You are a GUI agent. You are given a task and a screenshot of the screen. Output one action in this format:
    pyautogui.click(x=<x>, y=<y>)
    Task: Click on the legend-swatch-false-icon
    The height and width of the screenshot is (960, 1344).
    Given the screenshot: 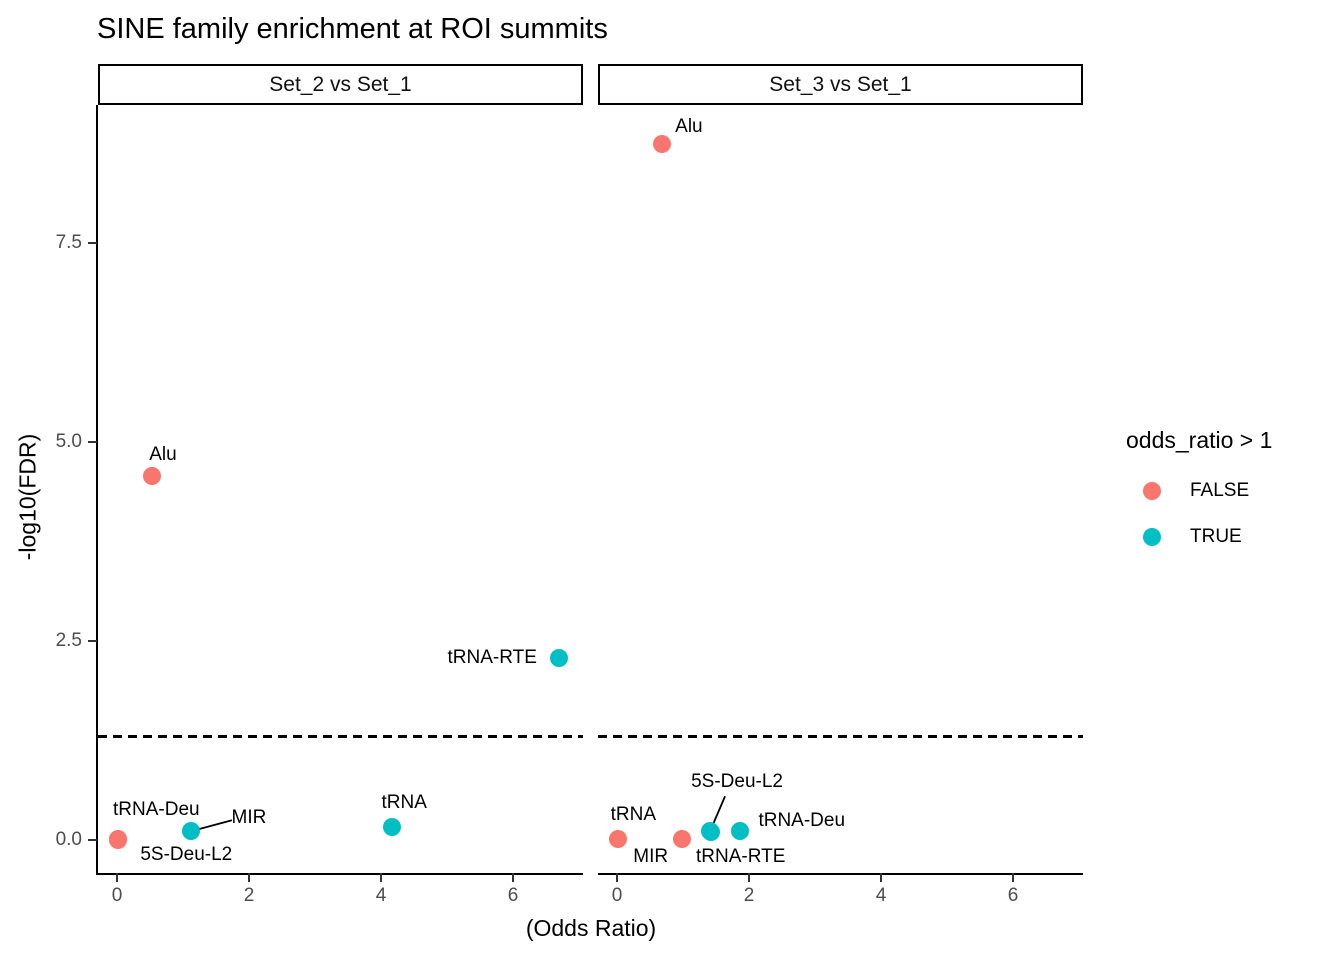 What is the action you would take?
    pyautogui.click(x=1152, y=491)
    